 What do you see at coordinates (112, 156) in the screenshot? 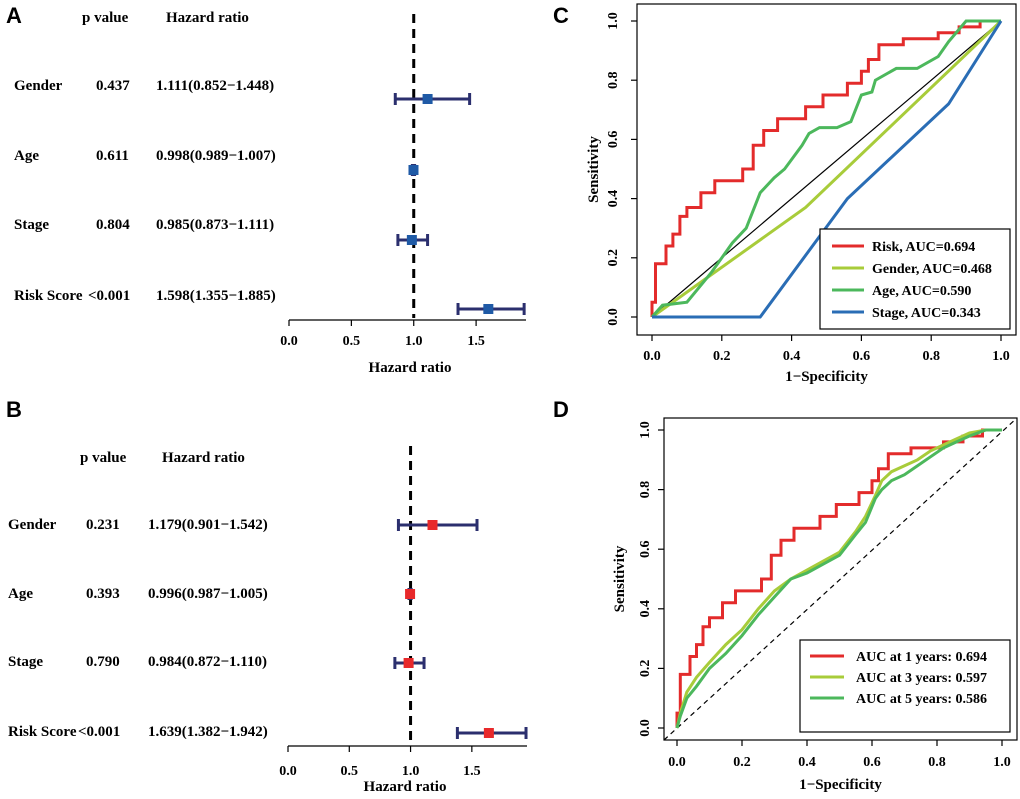
I see `row-pvalue: 0.611` at bounding box center [112, 156].